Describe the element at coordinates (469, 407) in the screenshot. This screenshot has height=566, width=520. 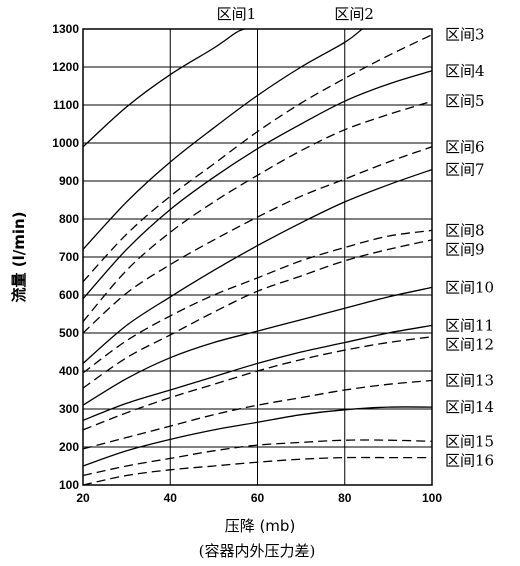
I see `series-label-14: 区间14` at that location.